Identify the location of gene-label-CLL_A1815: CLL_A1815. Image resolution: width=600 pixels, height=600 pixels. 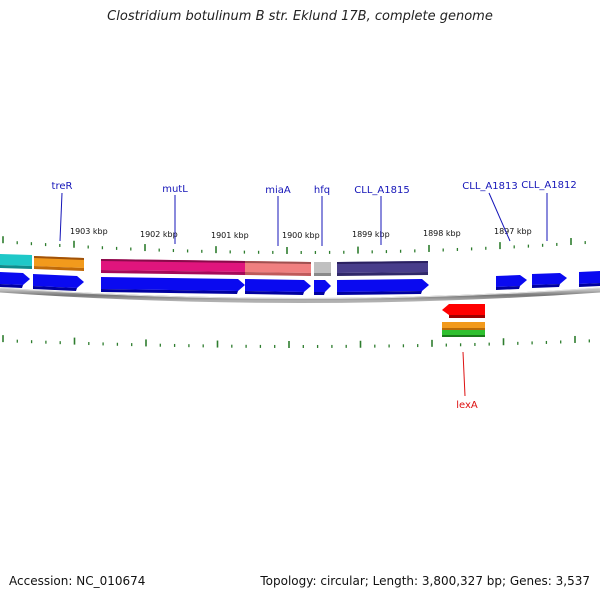
(381, 190).